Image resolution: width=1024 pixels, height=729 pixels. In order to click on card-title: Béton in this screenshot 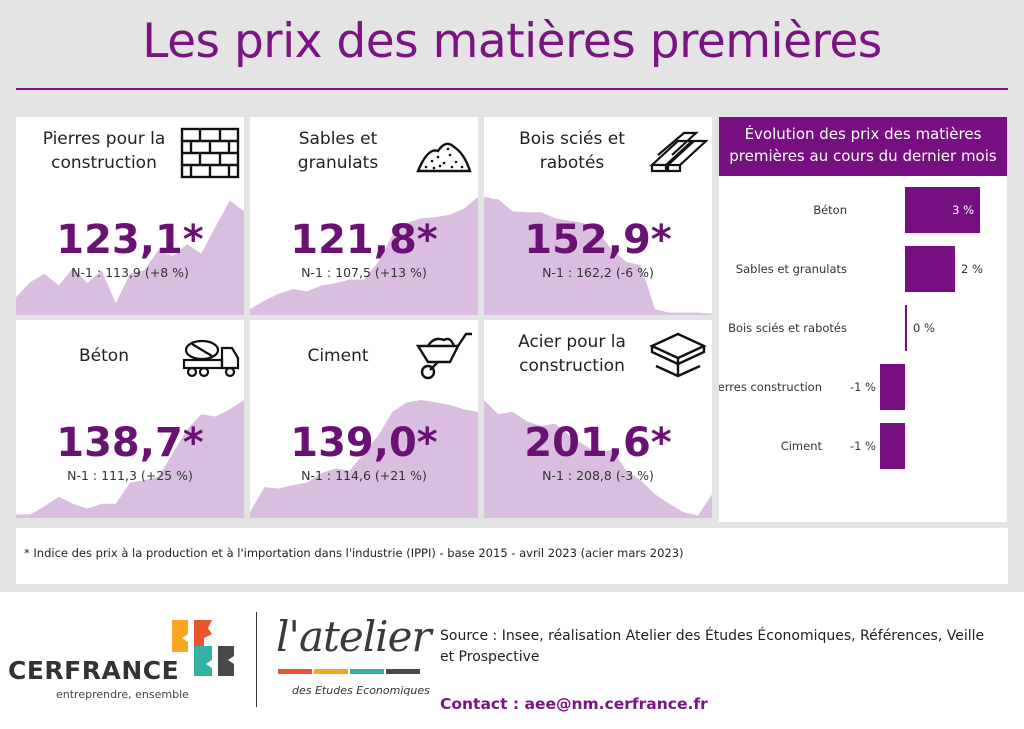, I will do `click(104, 356)`.